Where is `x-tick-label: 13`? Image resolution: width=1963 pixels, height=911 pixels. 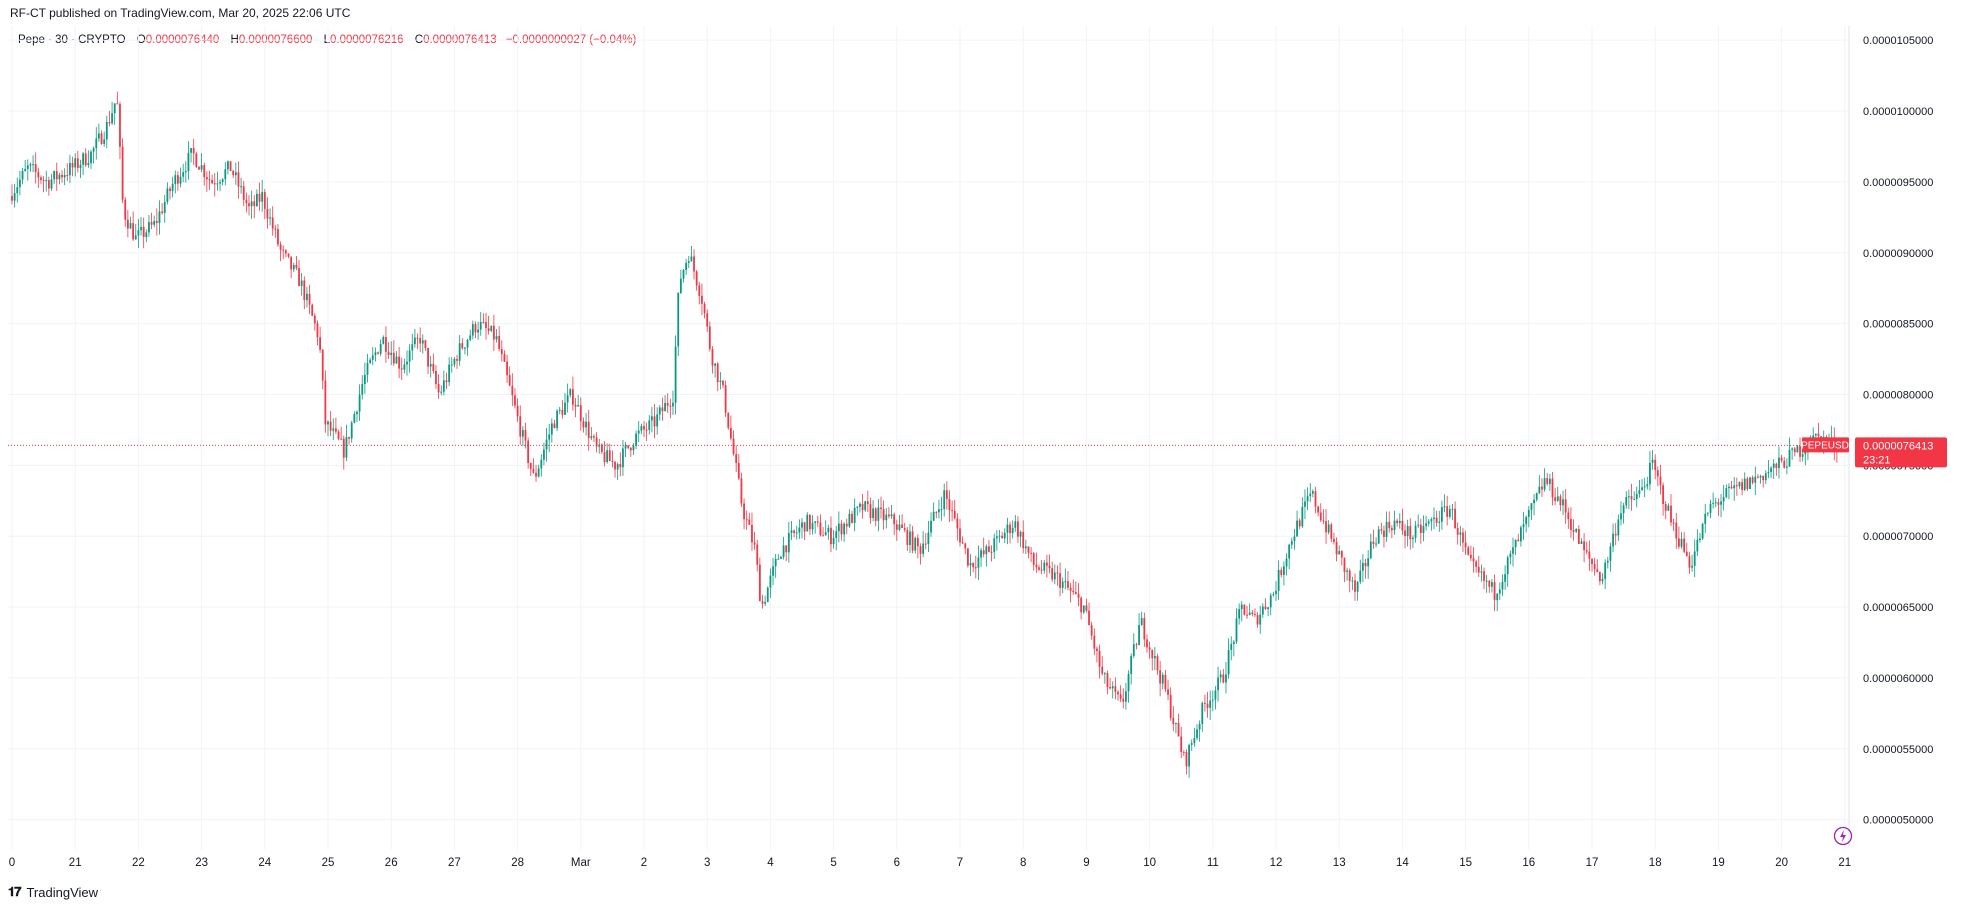 x-tick-label: 13 is located at coordinates (1339, 863).